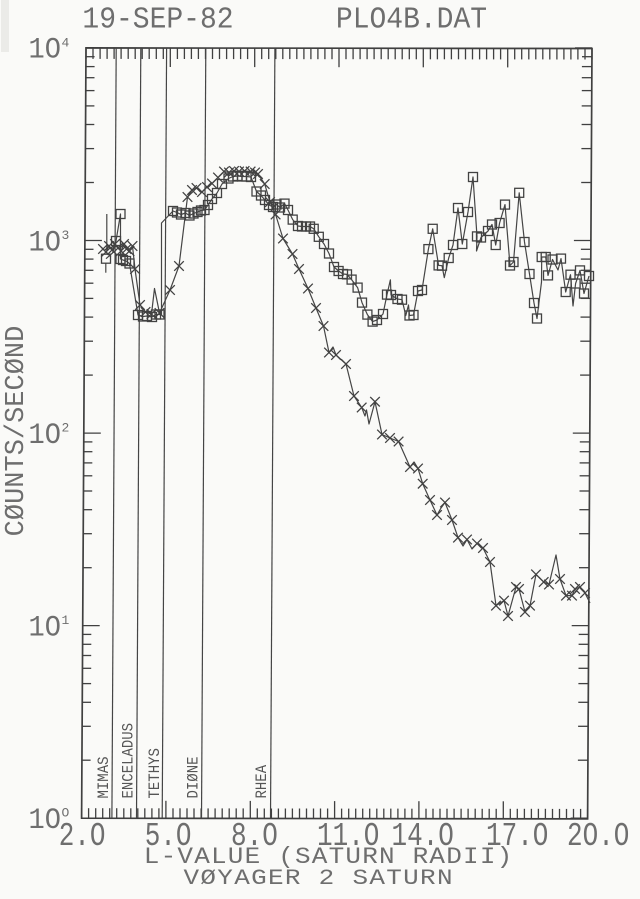  Describe the element at coordinates (17, 431) in the screenshot. I see `svg-text: CØUNTS/SECØND` at that location.